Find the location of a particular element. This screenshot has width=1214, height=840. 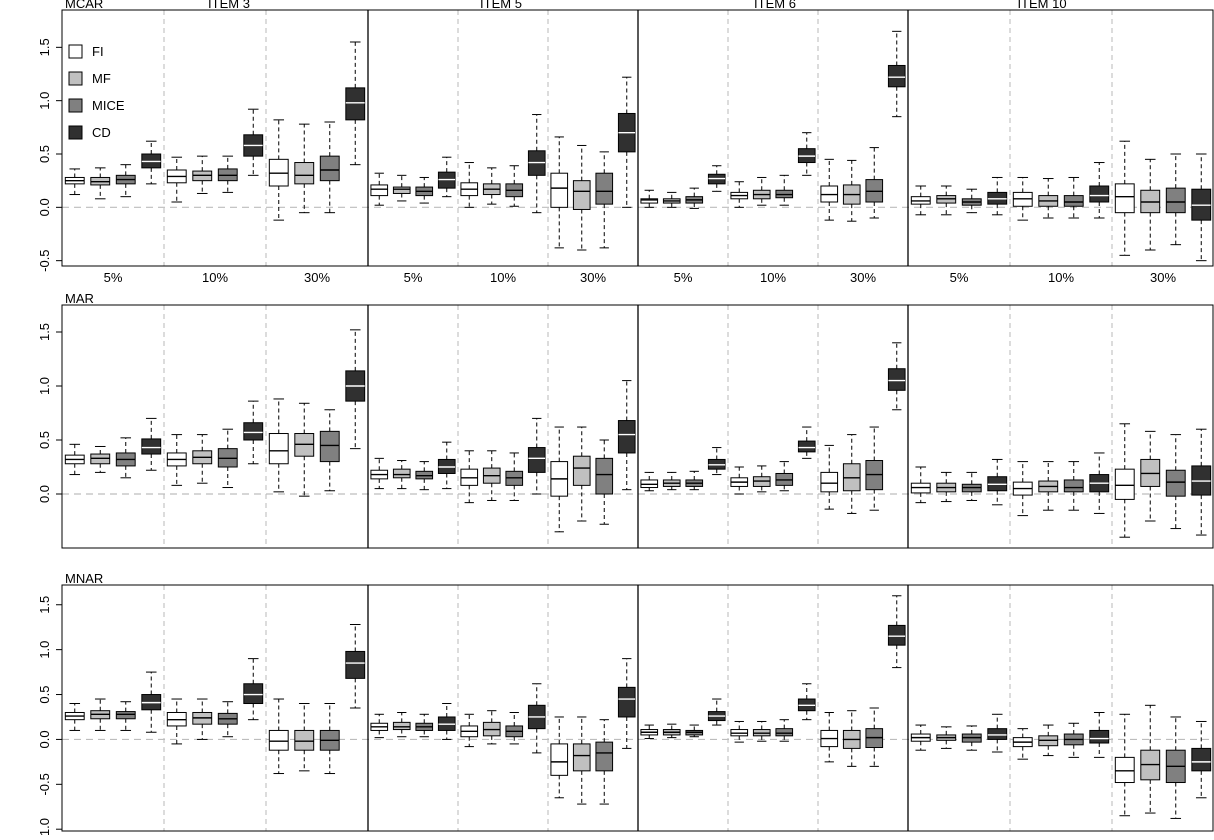

item-label: ITEM 10 is located at coordinates (1041, 5).